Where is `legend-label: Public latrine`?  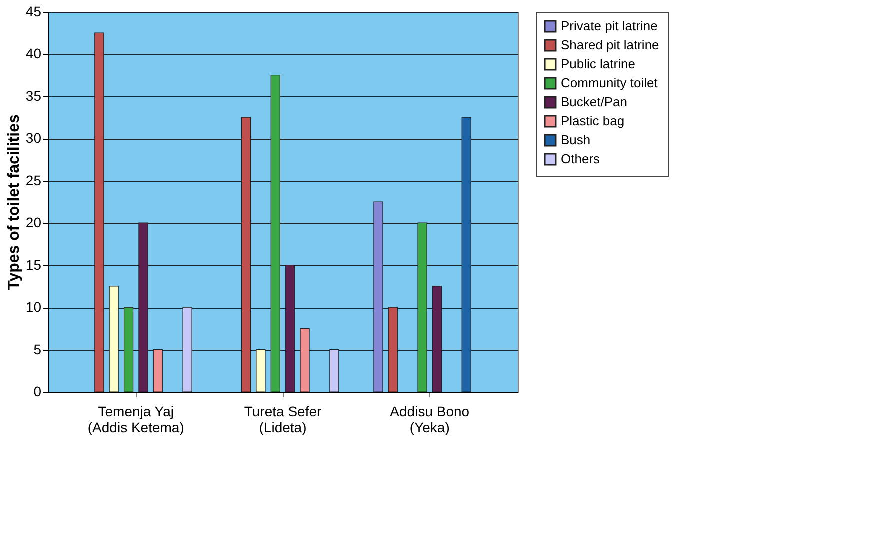
legend-label: Public latrine is located at coordinates (598, 64).